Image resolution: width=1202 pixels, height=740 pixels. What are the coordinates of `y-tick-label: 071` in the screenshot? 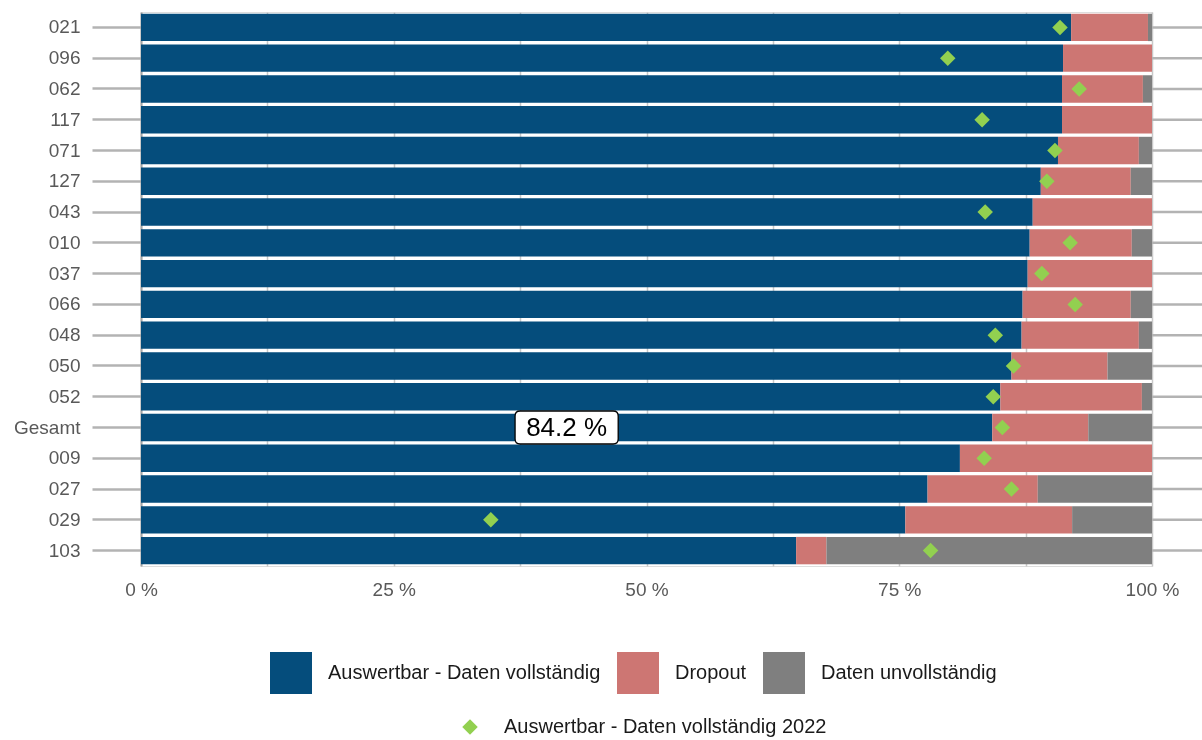 It's located at (64, 150).